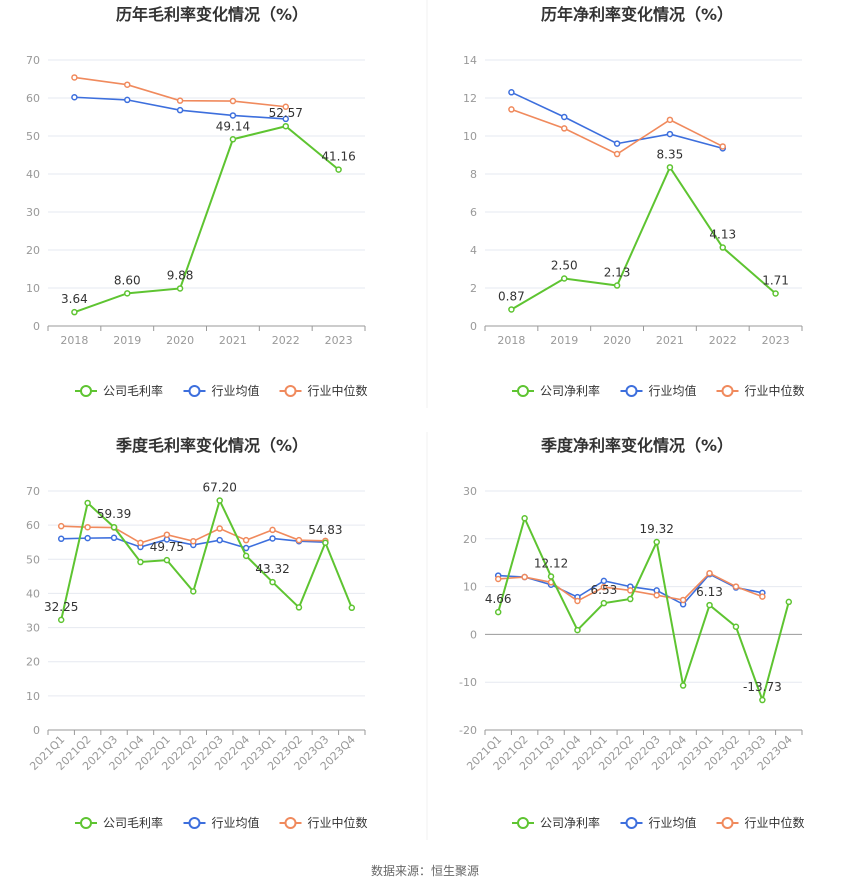 This screenshot has height=891, width=850. What do you see at coordinates (511, 296) in the screenshot?
I see `data-label: 0.87` at bounding box center [511, 296].